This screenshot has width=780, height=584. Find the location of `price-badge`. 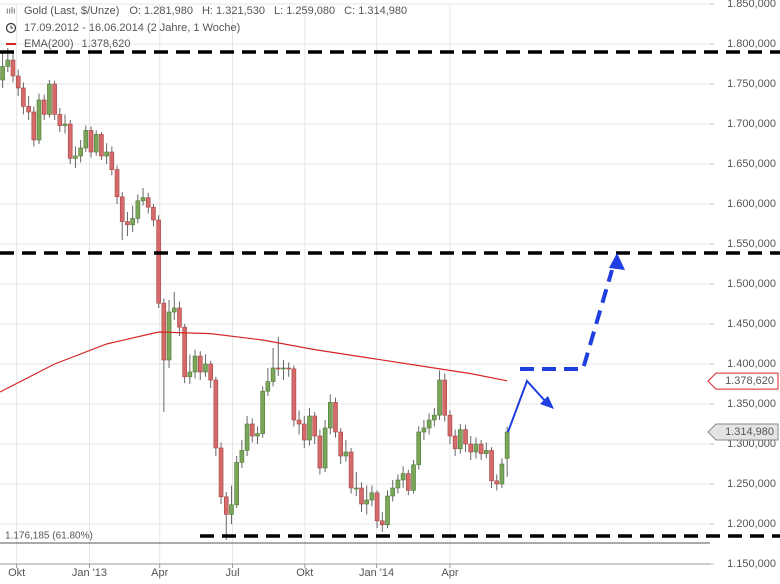

price-badge is located at coordinates (743, 432).